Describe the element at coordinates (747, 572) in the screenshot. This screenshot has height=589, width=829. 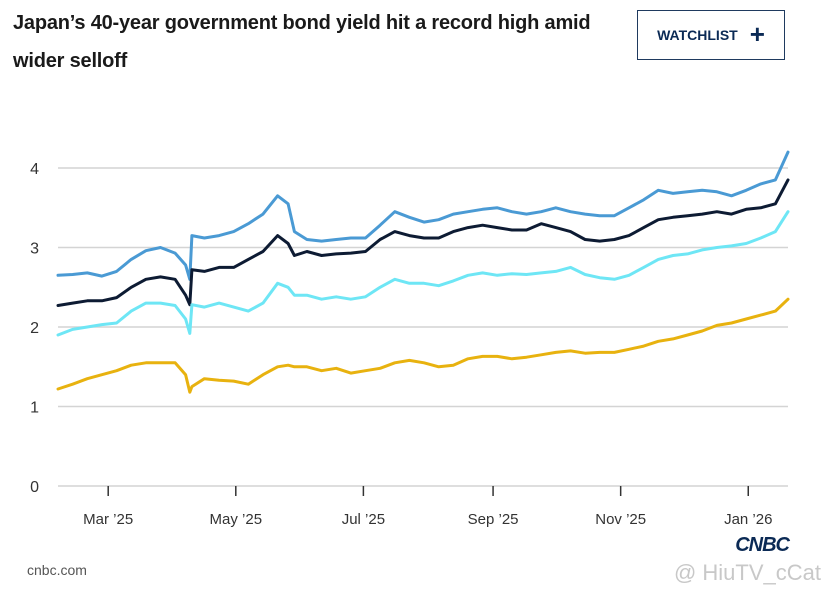
I see `watermark: @ HiuTV_cCat` at that location.